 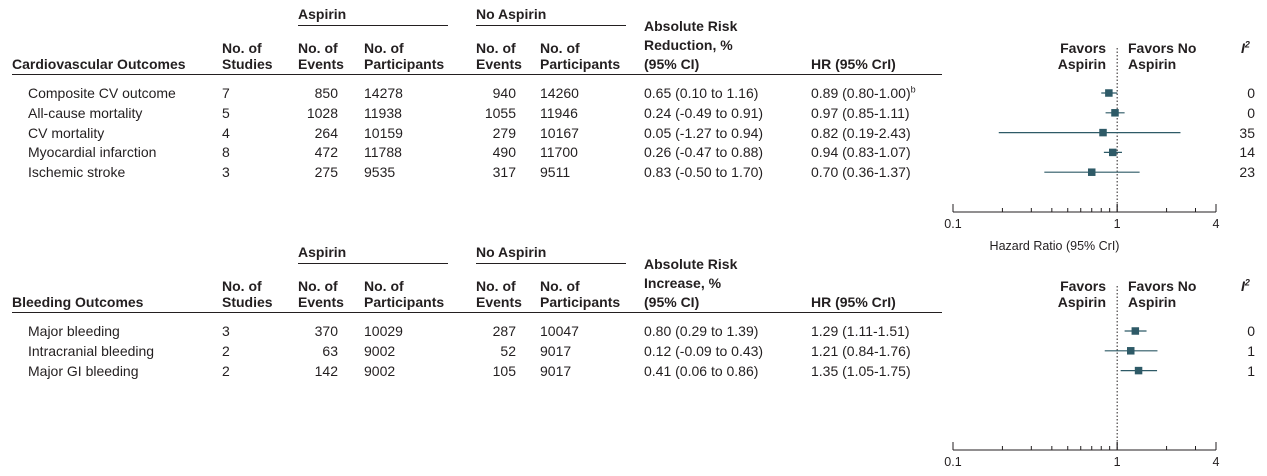 I want to click on cell-risk: 0.41 (0.06 to 0.86), so click(x=701, y=370).